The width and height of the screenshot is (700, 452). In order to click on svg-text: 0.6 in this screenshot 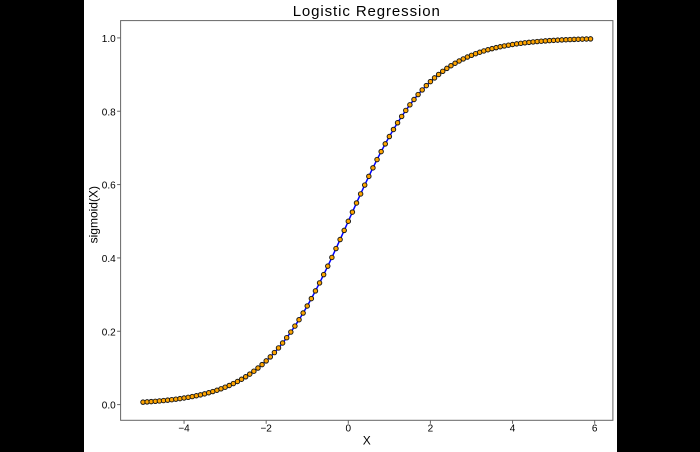, I will do `click(109, 186)`.